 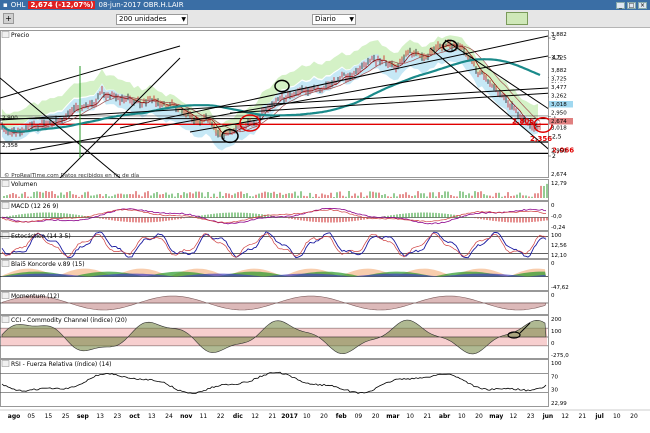 I want to click on price-axis-tick: 5, so click(x=554, y=38).